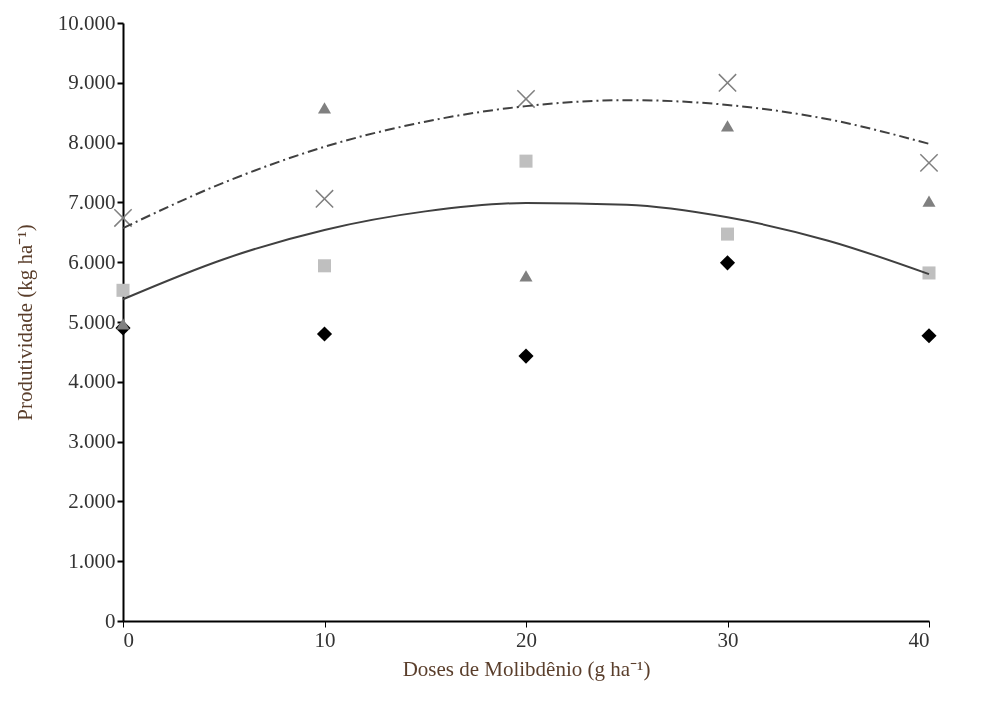 The image size is (1005, 727). I want to click on x-tick-label: 20, so click(526, 639).